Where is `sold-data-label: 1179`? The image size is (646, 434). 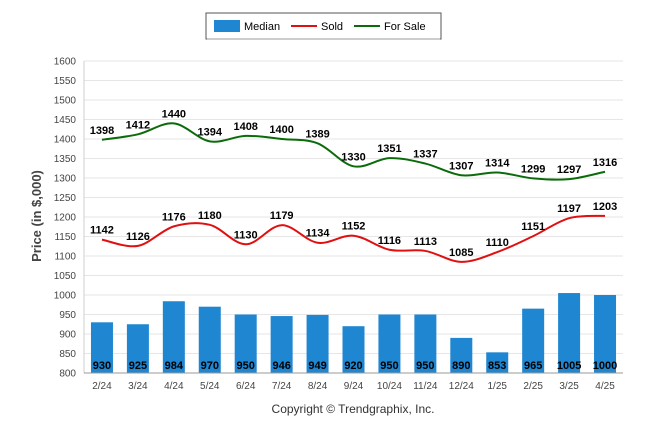
sold-data-label: 1179 is located at coordinates (282, 216).